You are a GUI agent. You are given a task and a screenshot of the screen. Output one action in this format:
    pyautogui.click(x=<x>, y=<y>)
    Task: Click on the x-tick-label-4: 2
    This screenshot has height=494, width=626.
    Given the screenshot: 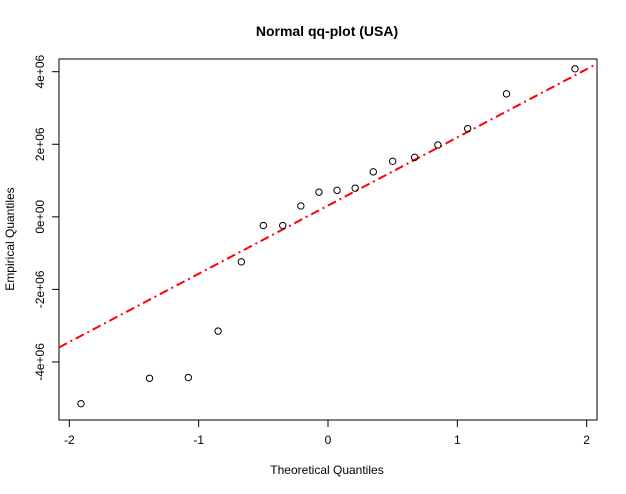 What is the action you would take?
    pyautogui.click(x=586, y=440)
    